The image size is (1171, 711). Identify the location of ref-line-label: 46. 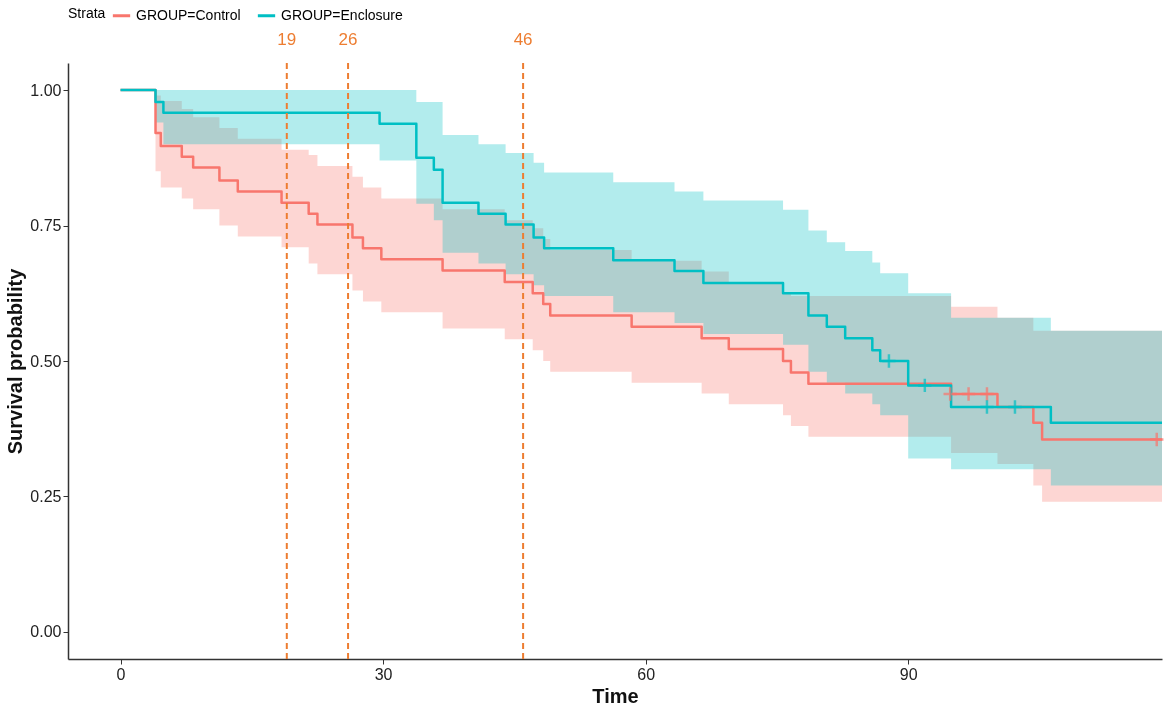
(523, 39).